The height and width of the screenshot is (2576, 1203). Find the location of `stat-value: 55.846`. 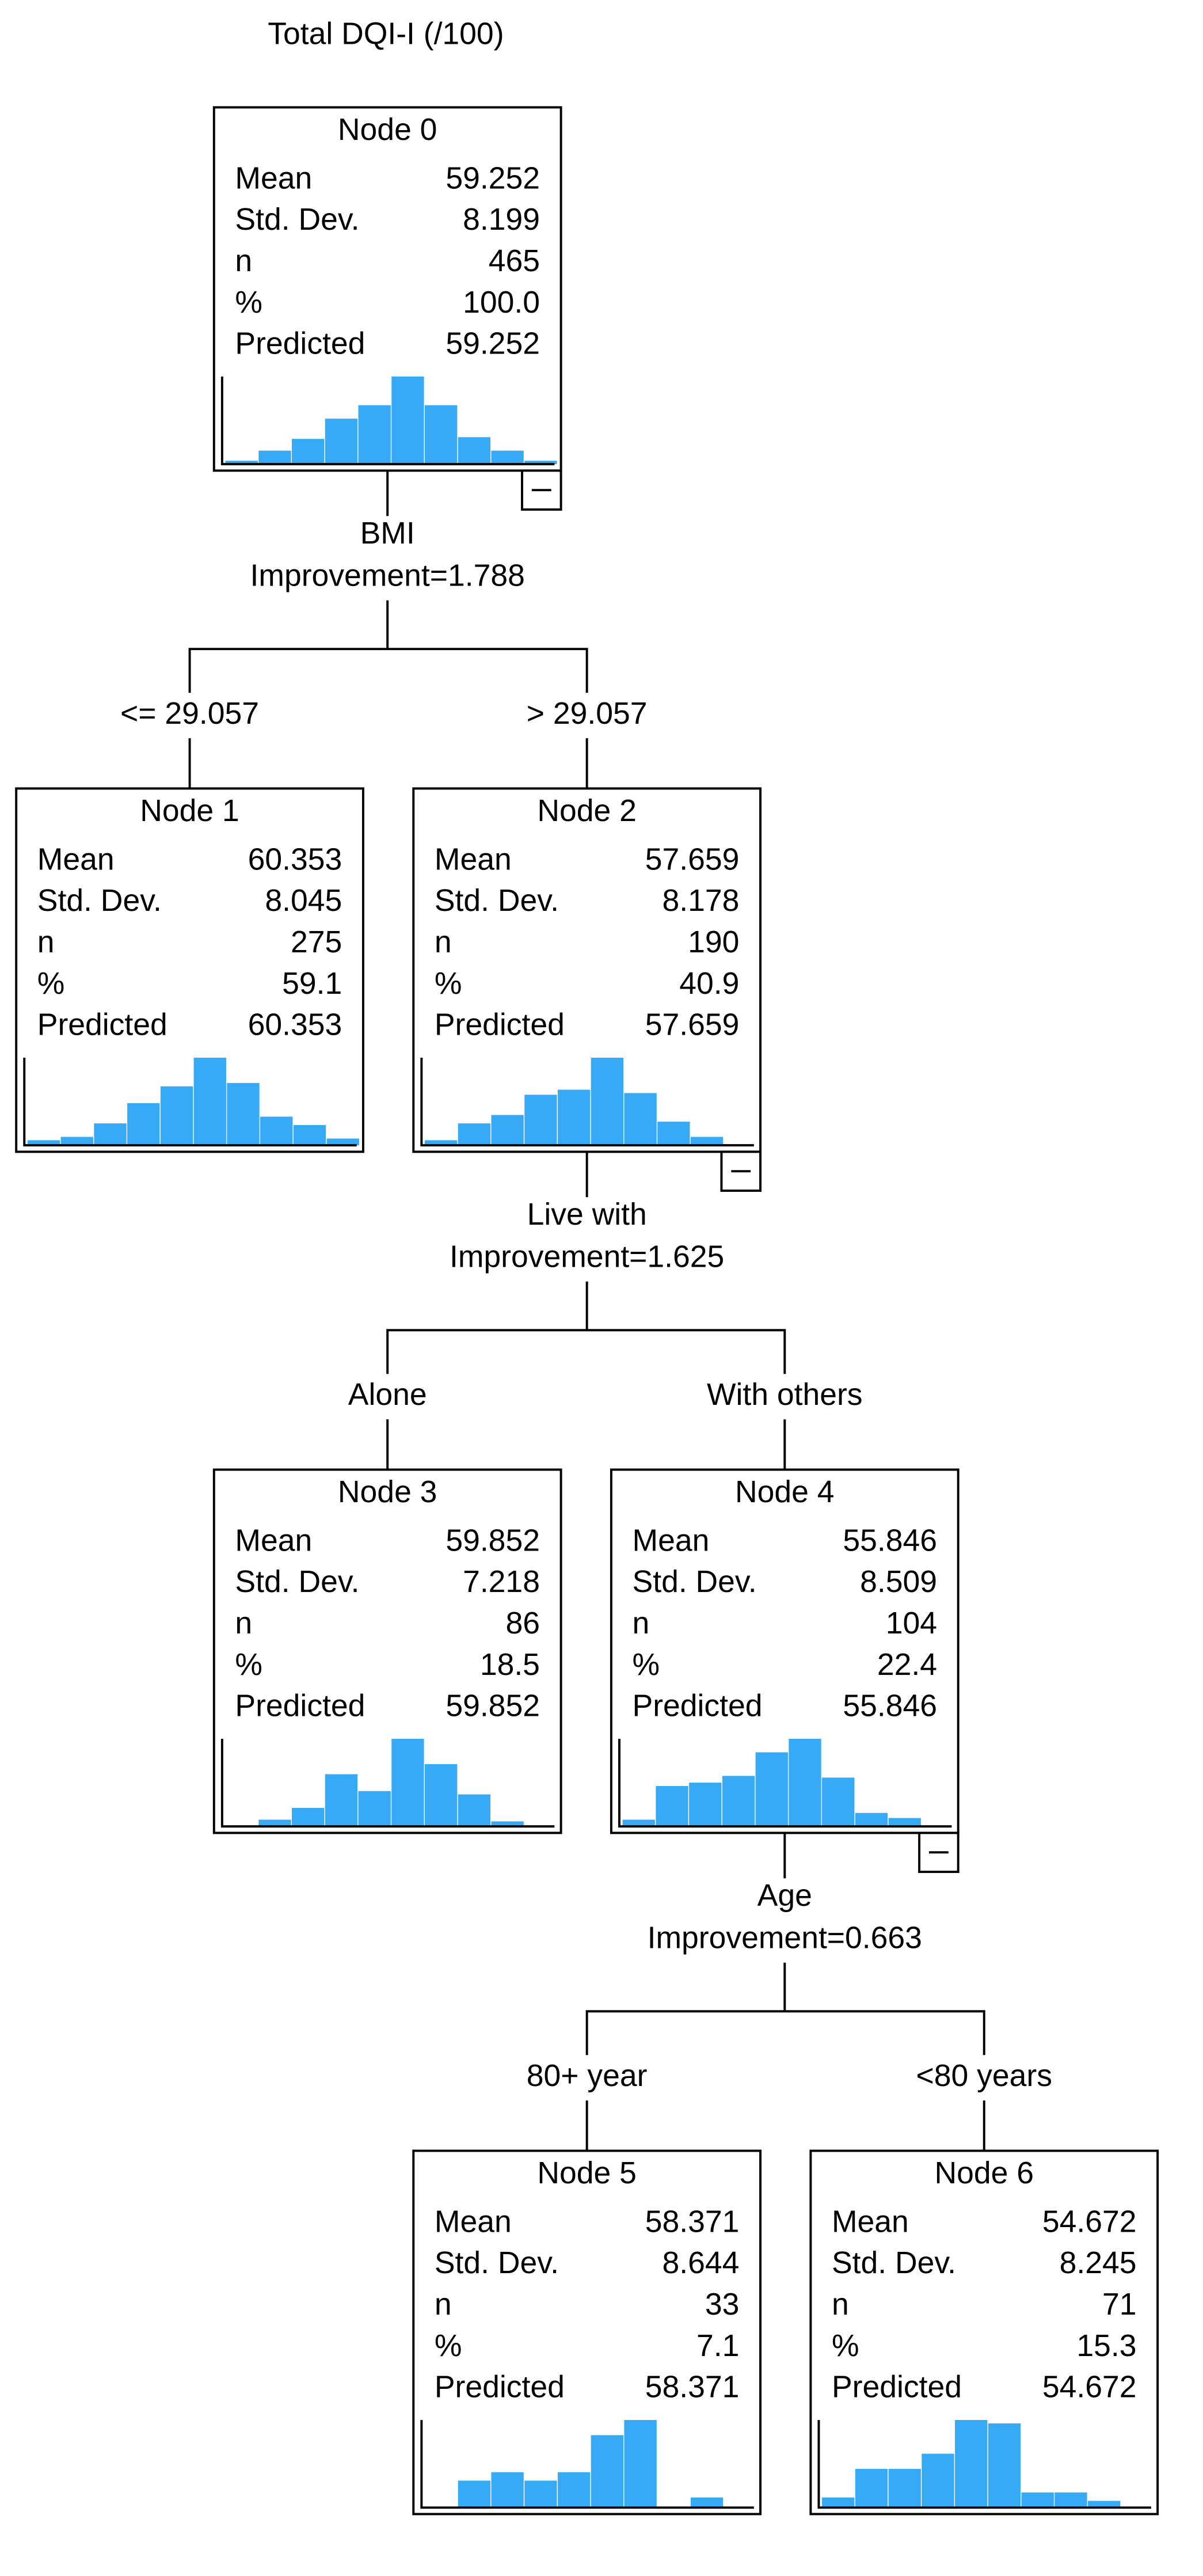

stat-value: 55.846 is located at coordinates (890, 1540).